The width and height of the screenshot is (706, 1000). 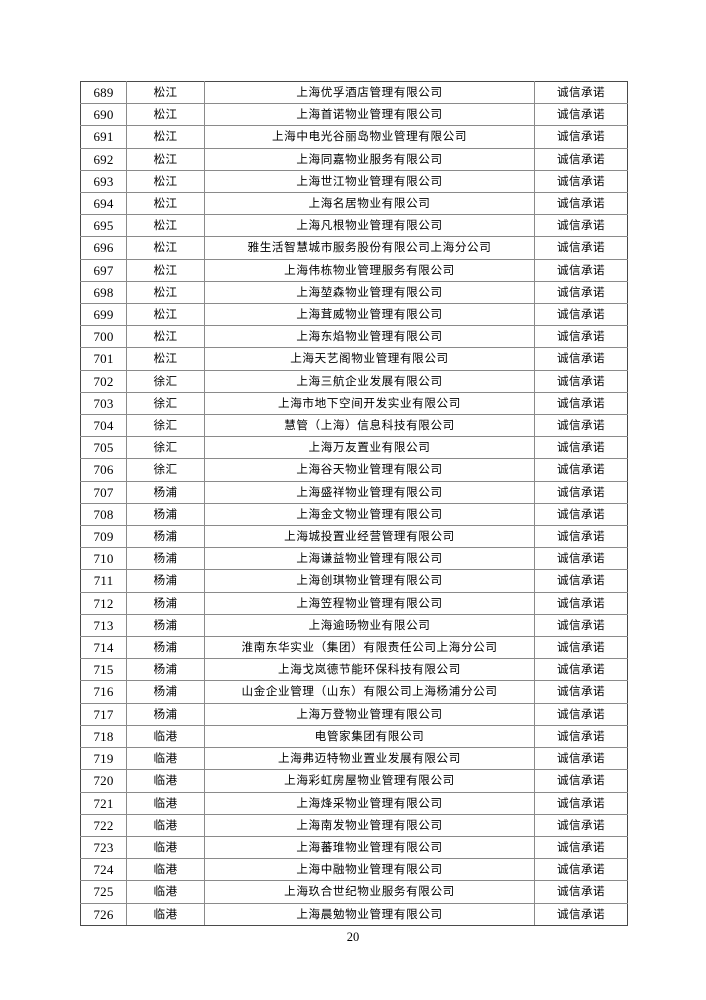 What do you see at coordinates (354, 270) in the screenshot?
I see `table-row: 697 松江 上海伟栋物业管理服务有限公司 诚信承诺` at bounding box center [354, 270].